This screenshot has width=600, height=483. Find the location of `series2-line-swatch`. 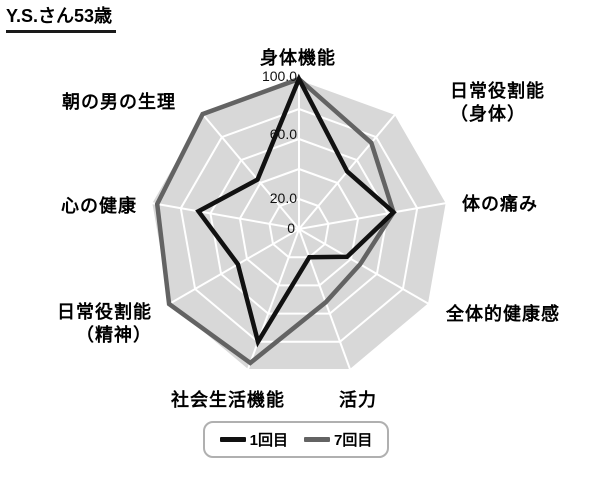

series2-line-swatch is located at coordinates (317, 439).